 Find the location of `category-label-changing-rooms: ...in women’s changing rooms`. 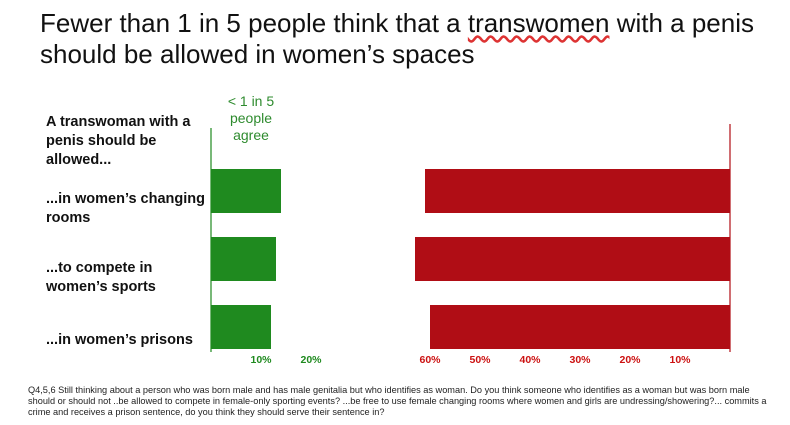

category-label-changing-rooms: ...in women’s changing rooms is located at coordinates (125, 208).